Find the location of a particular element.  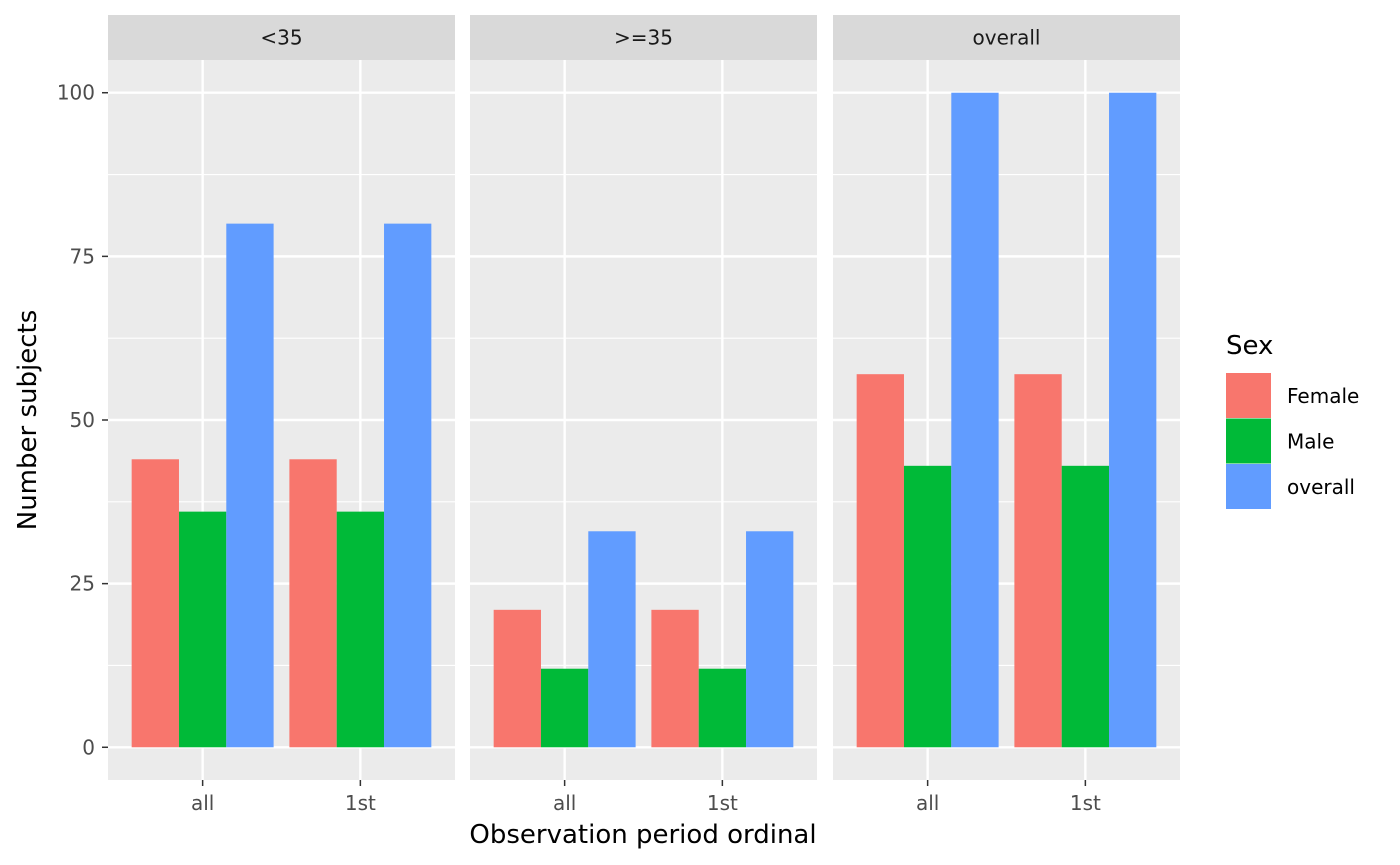

legend-item: Female is located at coordinates (1292, 395).